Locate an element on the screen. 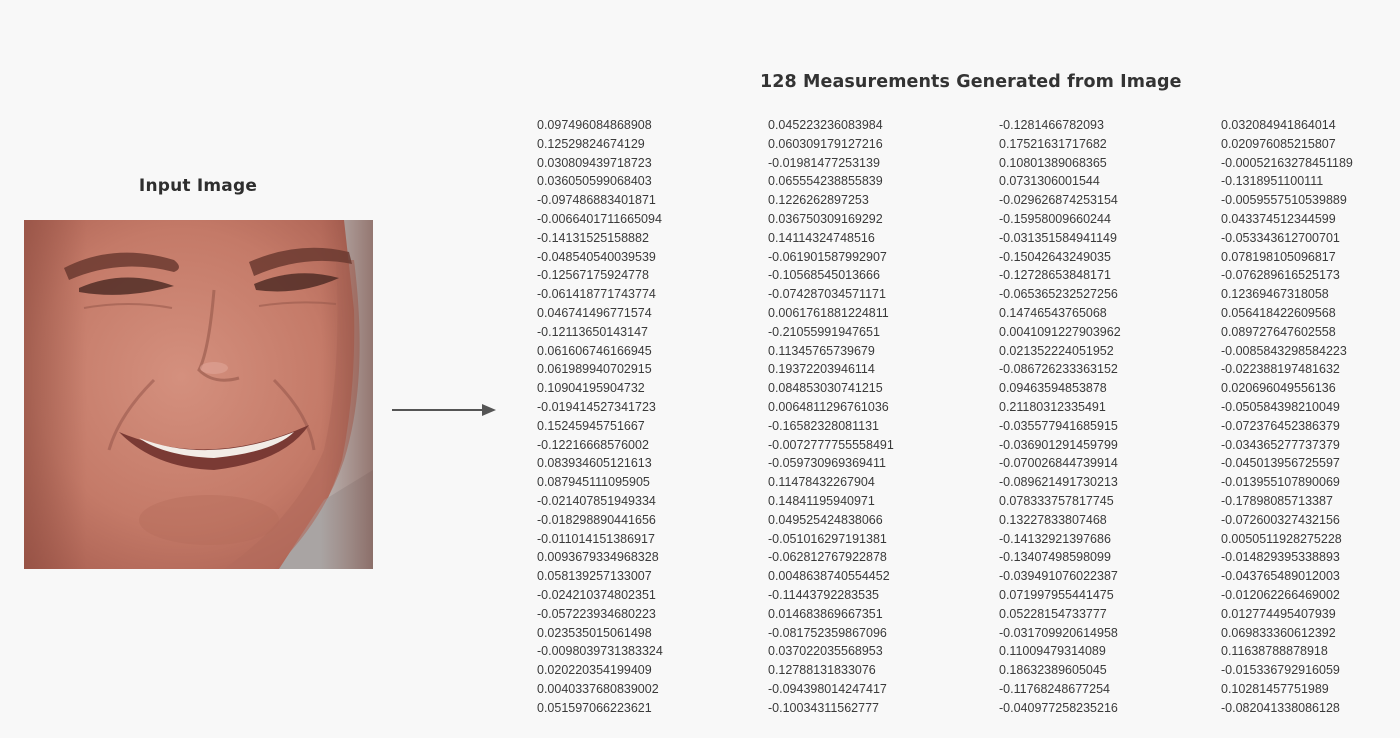 This screenshot has width=1400, height=738. measurement-value: 0.020220354199409 is located at coordinates (594, 670).